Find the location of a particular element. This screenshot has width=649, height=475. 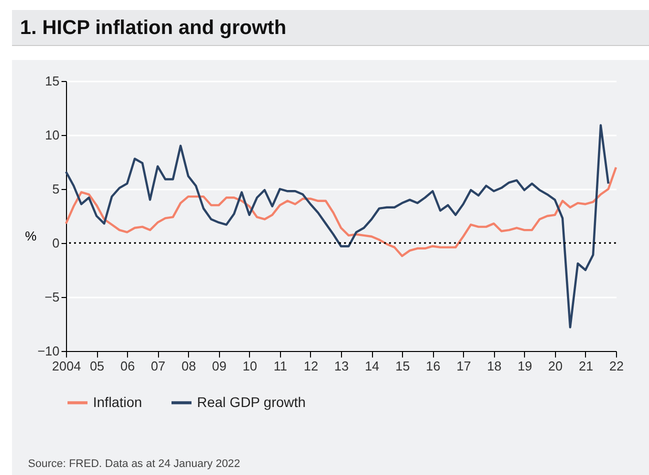

x-tick-label: 15 is located at coordinates (402, 366).